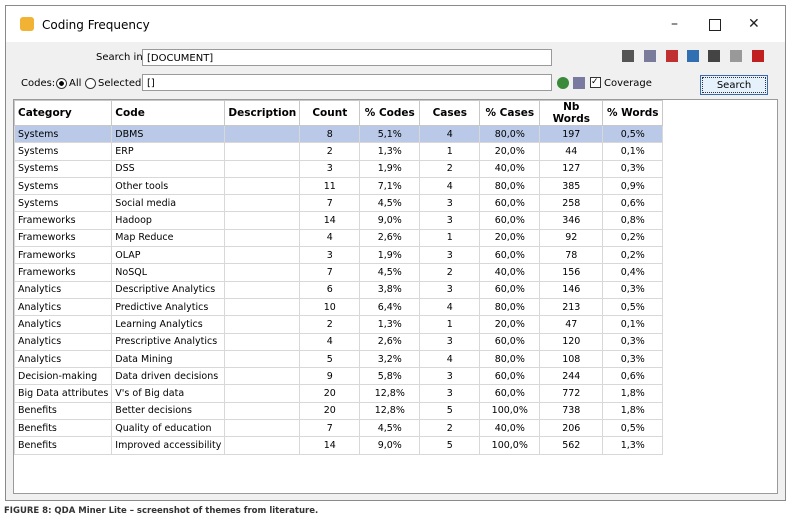 The height and width of the screenshot is (525, 791). What do you see at coordinates (168, 307) in the screenshot?
I see `table-cell: Predictive Analytics` at bounding box center [168, 307].